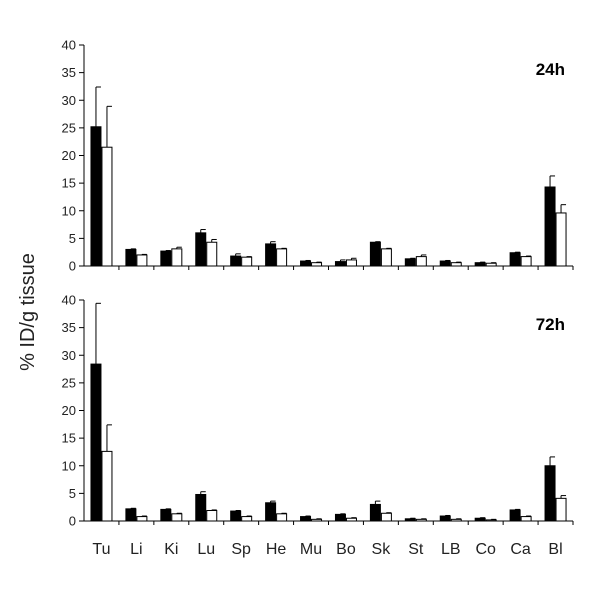 This screenshot has height=605, width=600. I want to click on x-tick-label-LB: LB, so click(451, 549).